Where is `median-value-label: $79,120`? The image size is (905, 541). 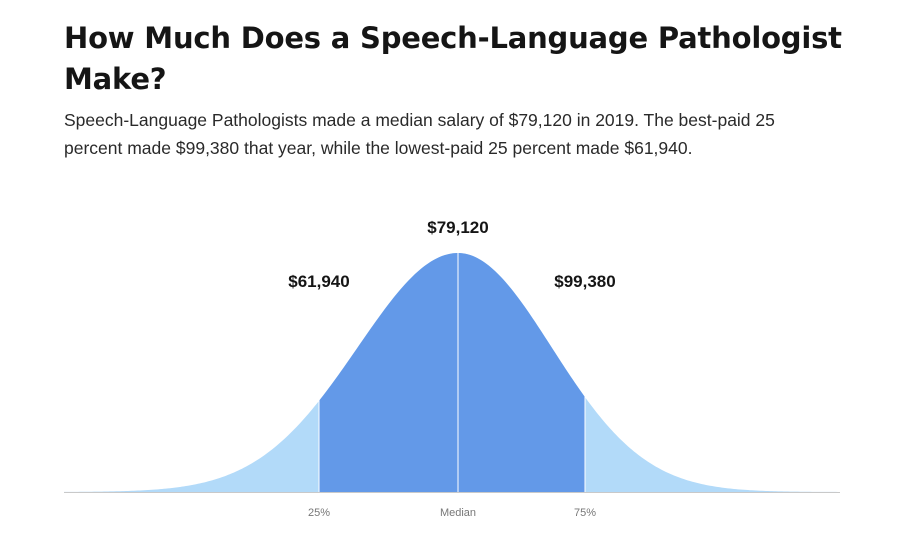
median-value-label: $79,120 is located at coordinates (457, 227).